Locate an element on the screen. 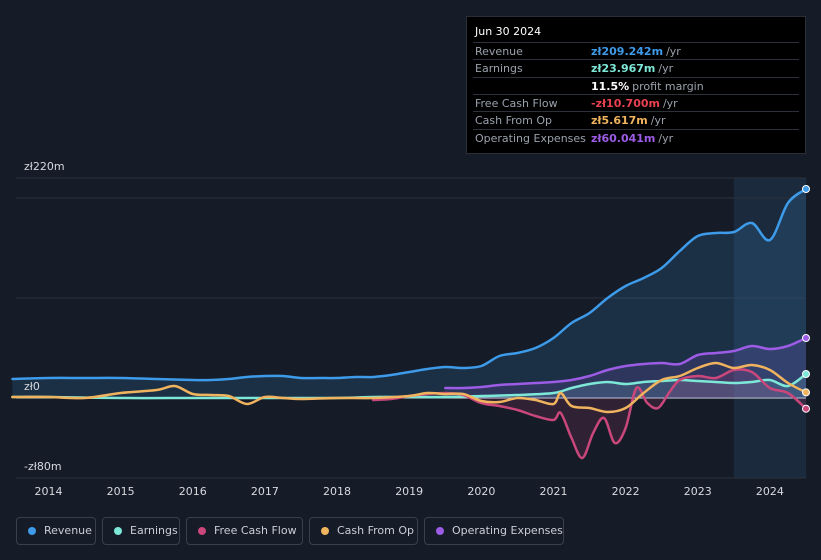 The height and width of the screenshot is (560, 821). x-tick-label: 2017 is located at coordinates (265, 491).